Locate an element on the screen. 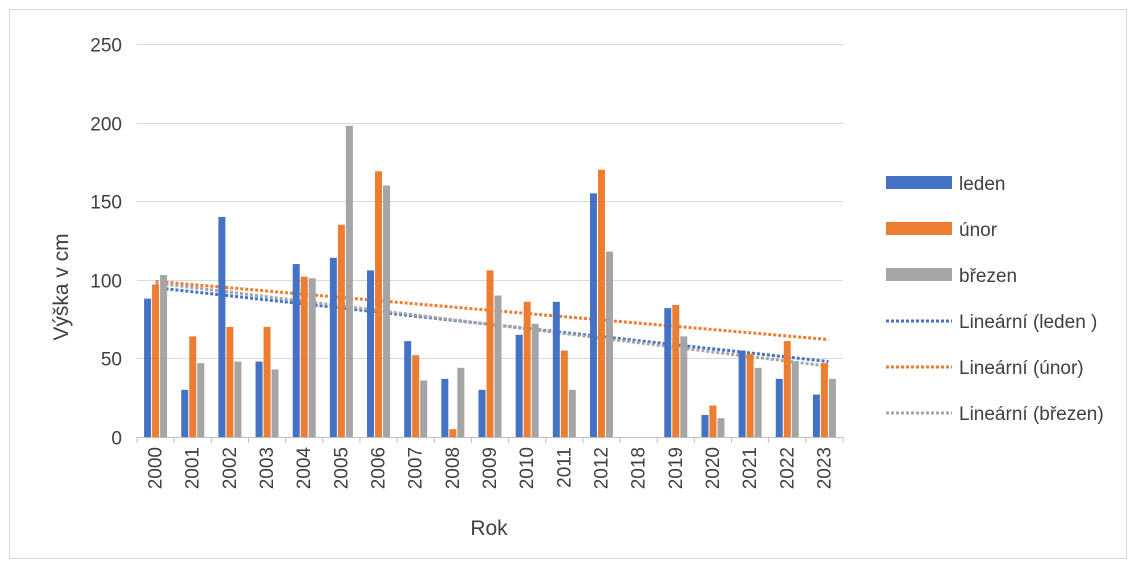  legend-label-březen: březen is located at coordinates (988, 276).